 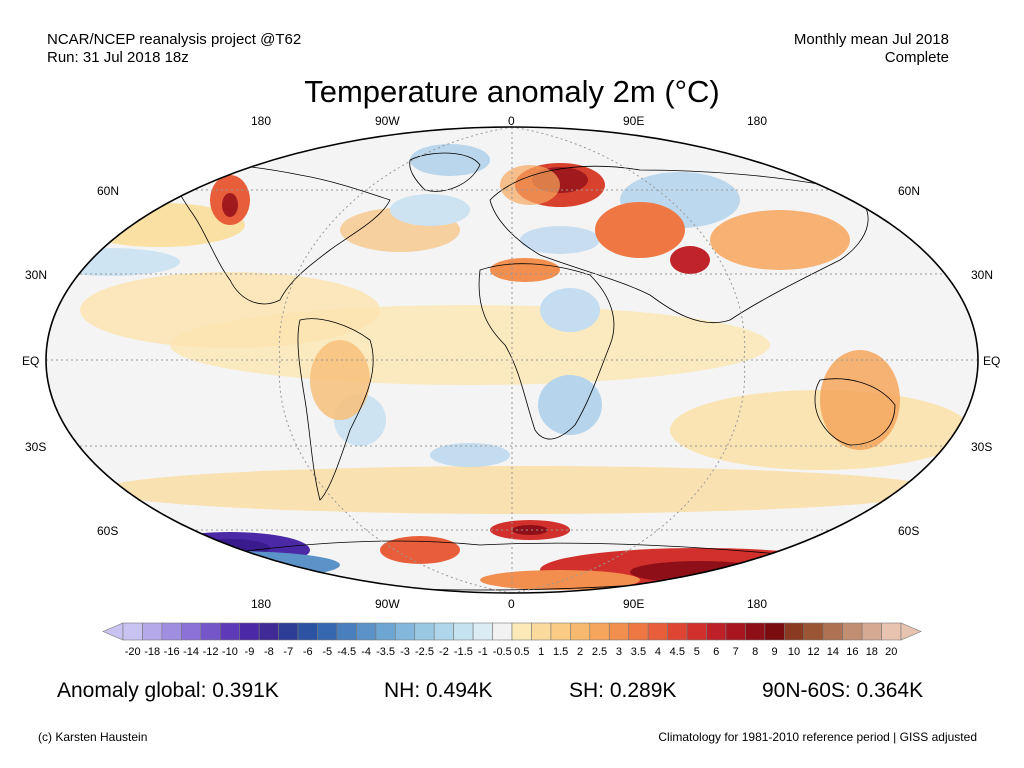 What do you see at coordinates (387, 121) in the screenshot?
I see `lon-label-top: 90W` at bounding box center [387, 121].